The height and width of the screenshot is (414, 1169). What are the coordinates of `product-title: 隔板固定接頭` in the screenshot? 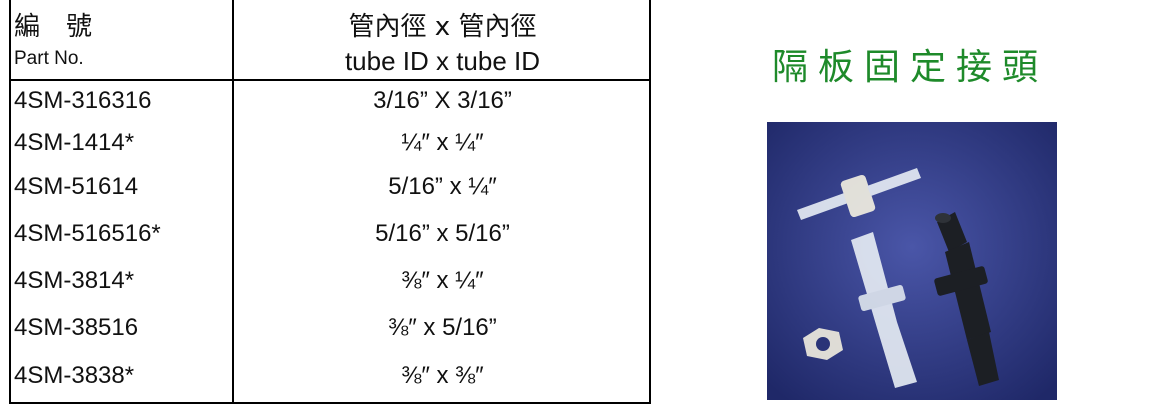 It's located at (909, 67).